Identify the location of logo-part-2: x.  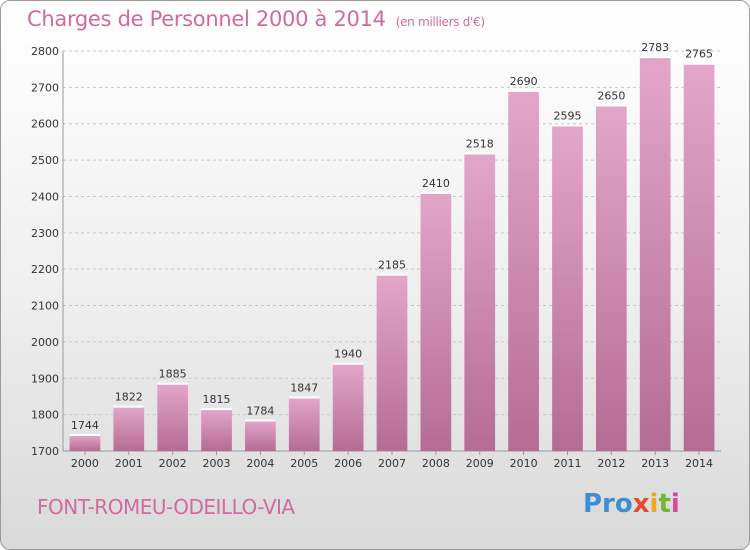
(641, 504).